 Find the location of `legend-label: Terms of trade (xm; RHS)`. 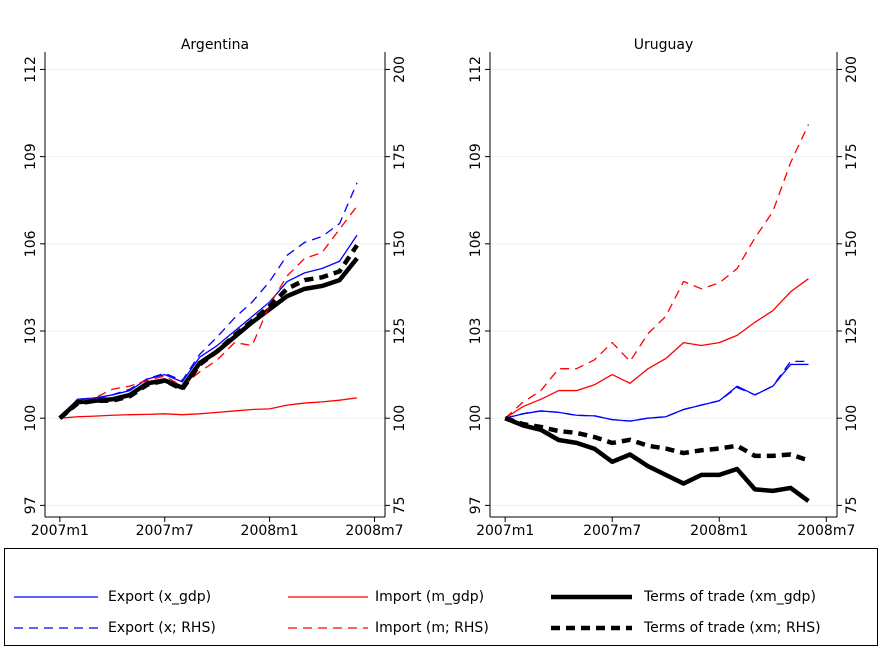

legend-label: Terms of trade (xm; RHS) is located at coordinates (732, 628).